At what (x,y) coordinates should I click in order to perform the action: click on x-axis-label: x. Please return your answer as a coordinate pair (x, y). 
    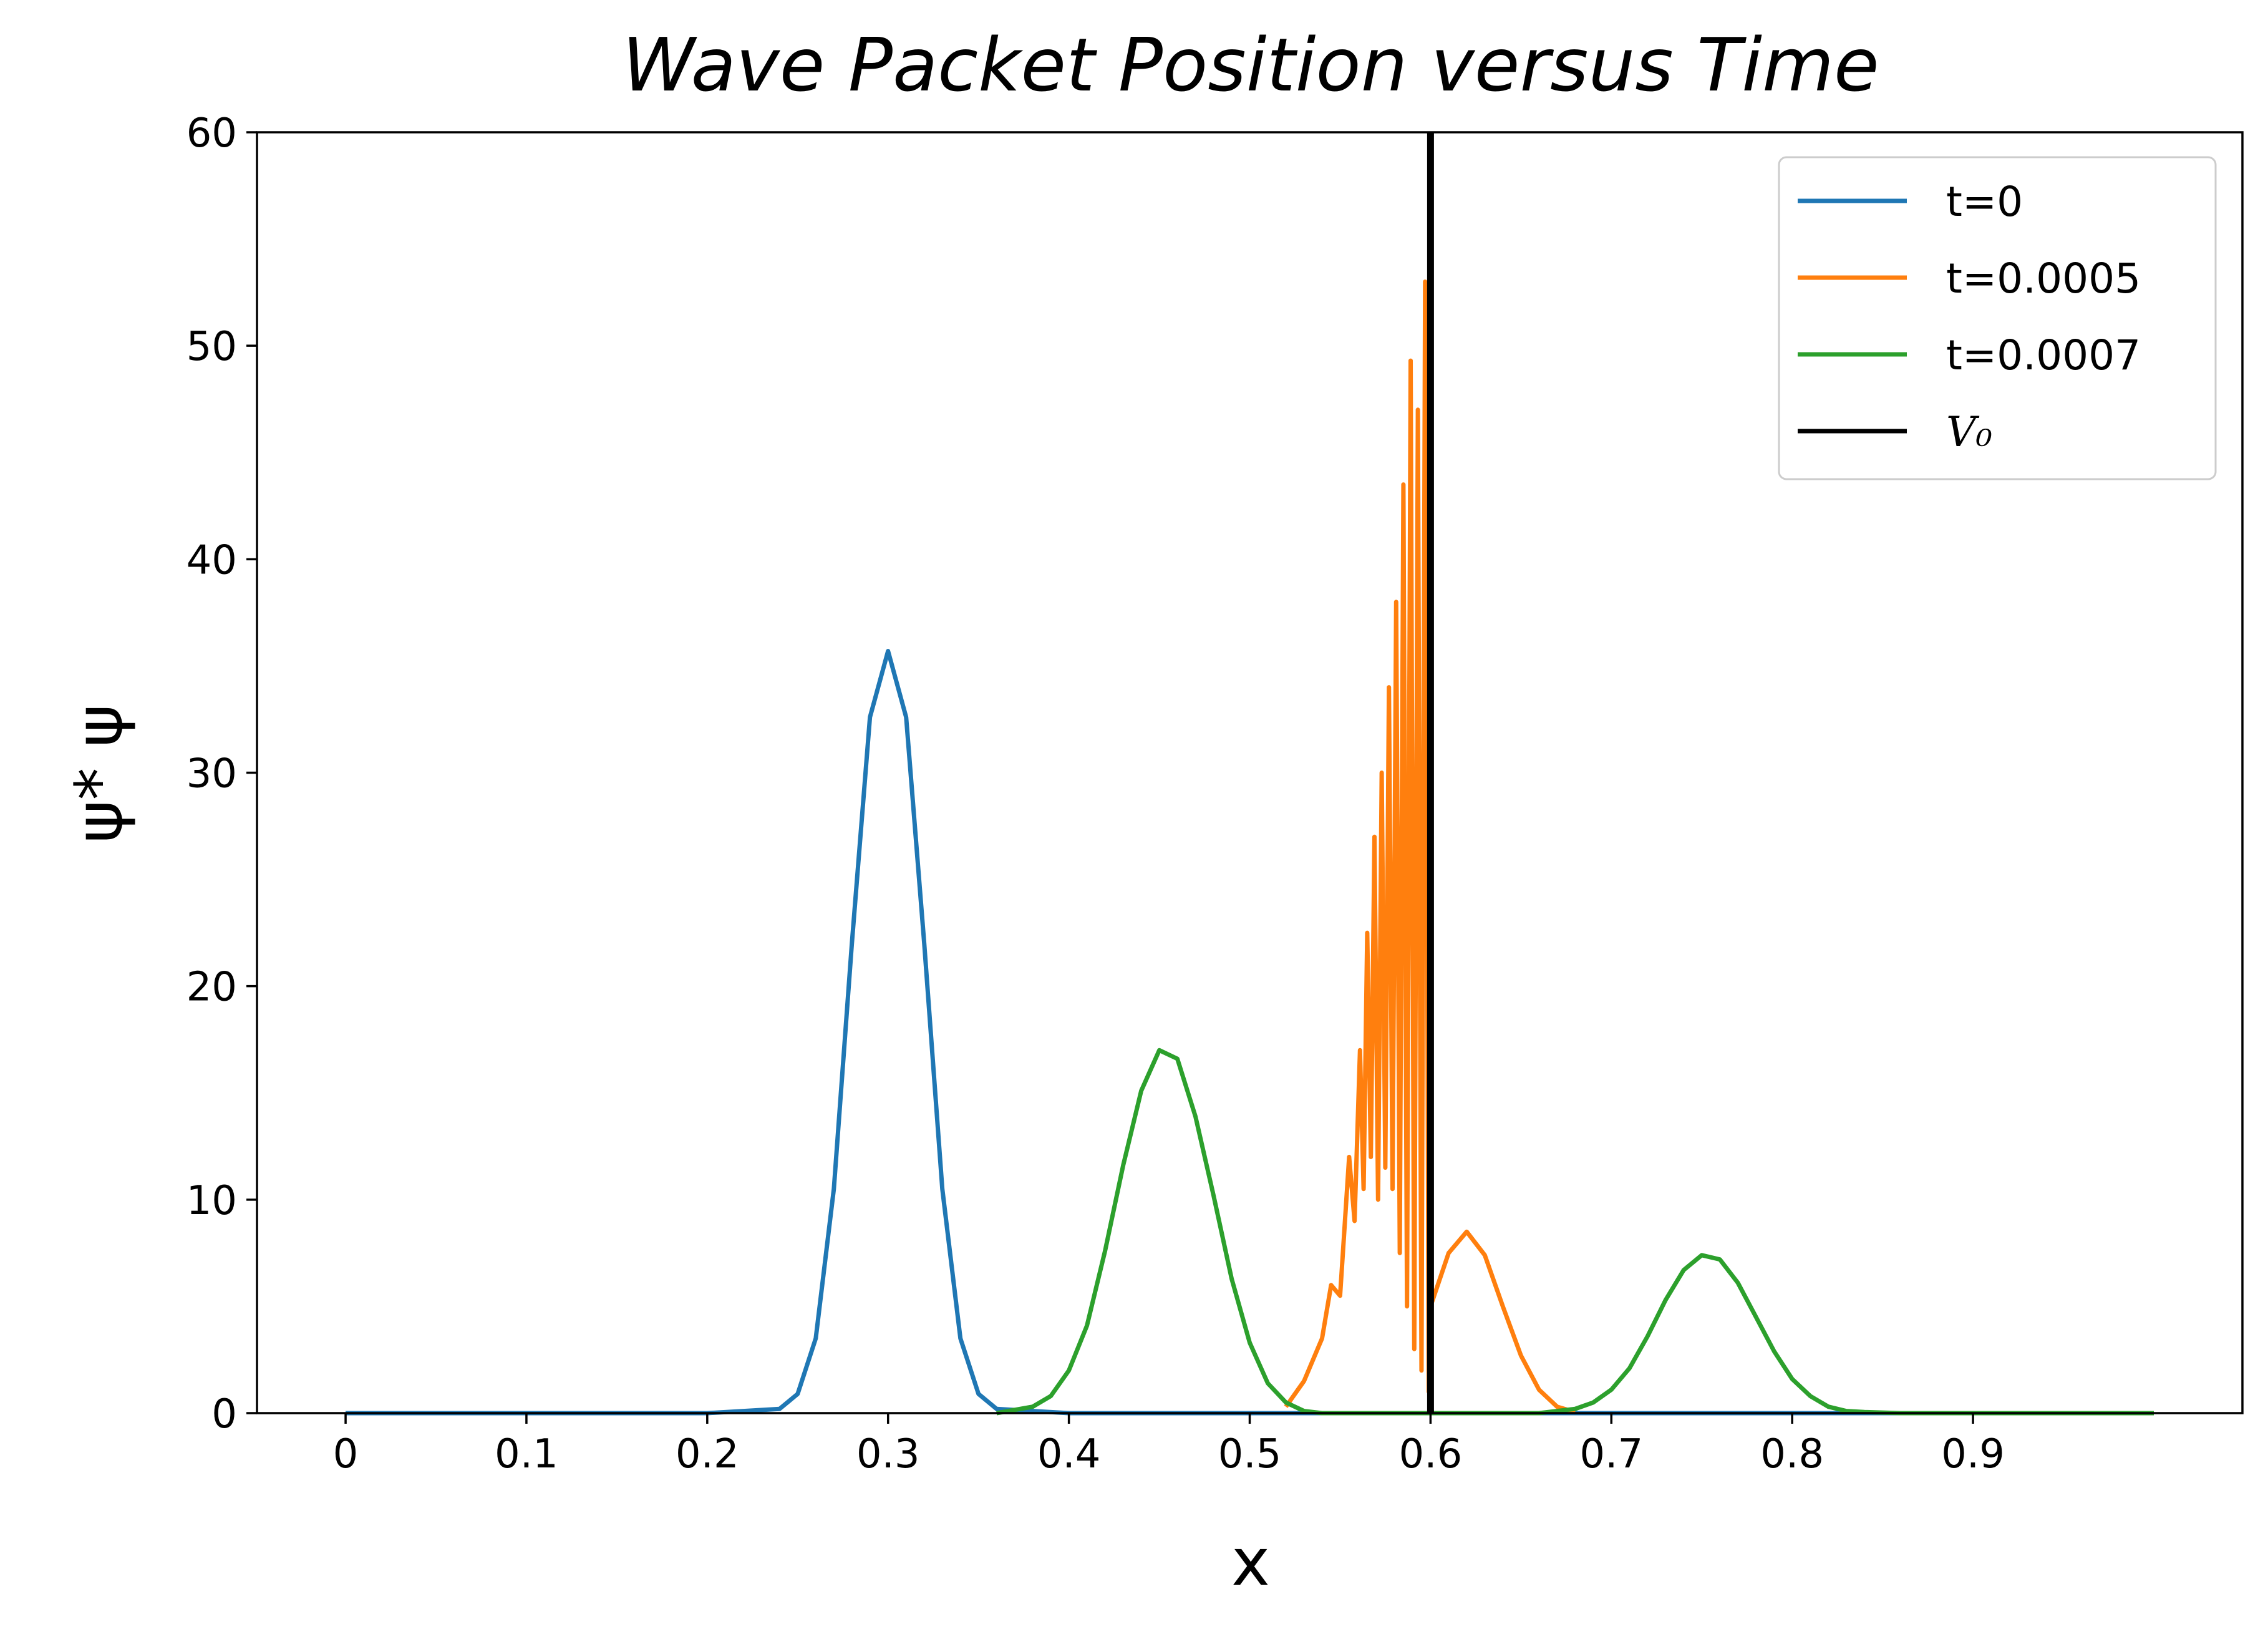
    Looking at the image, I should click on (1250, 1562).